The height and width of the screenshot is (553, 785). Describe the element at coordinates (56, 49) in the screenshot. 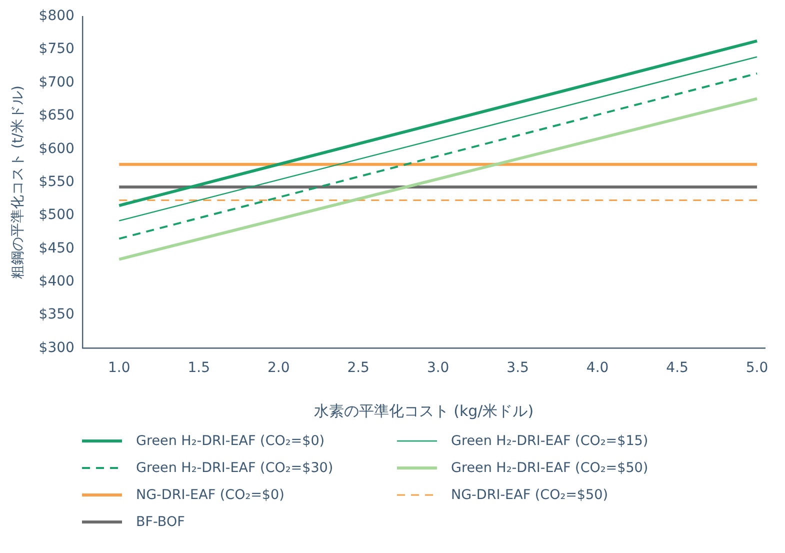

I see `y-tick-label: $750` at that location.